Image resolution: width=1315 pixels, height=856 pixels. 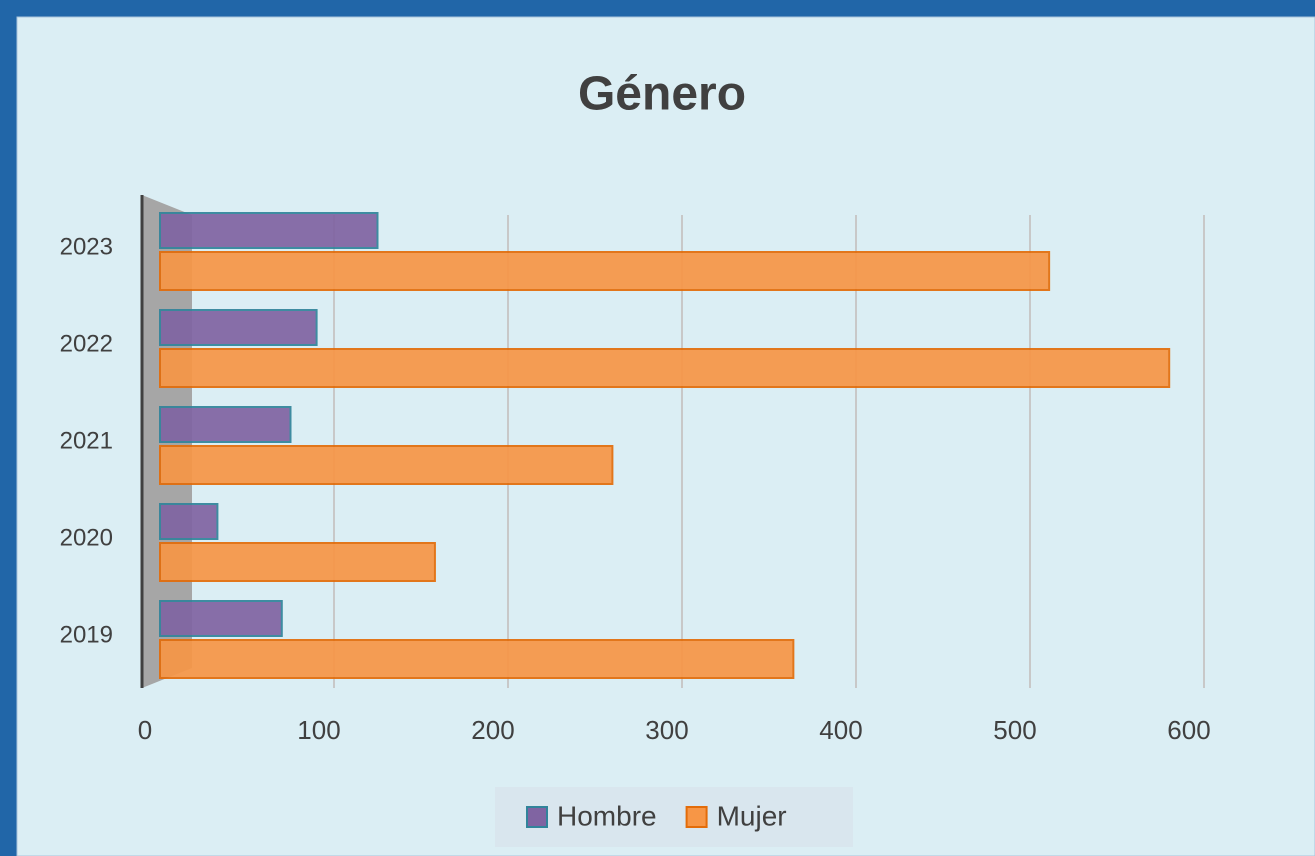 I want to click on y-tick-label: 2023, so click(x=86, y=246).